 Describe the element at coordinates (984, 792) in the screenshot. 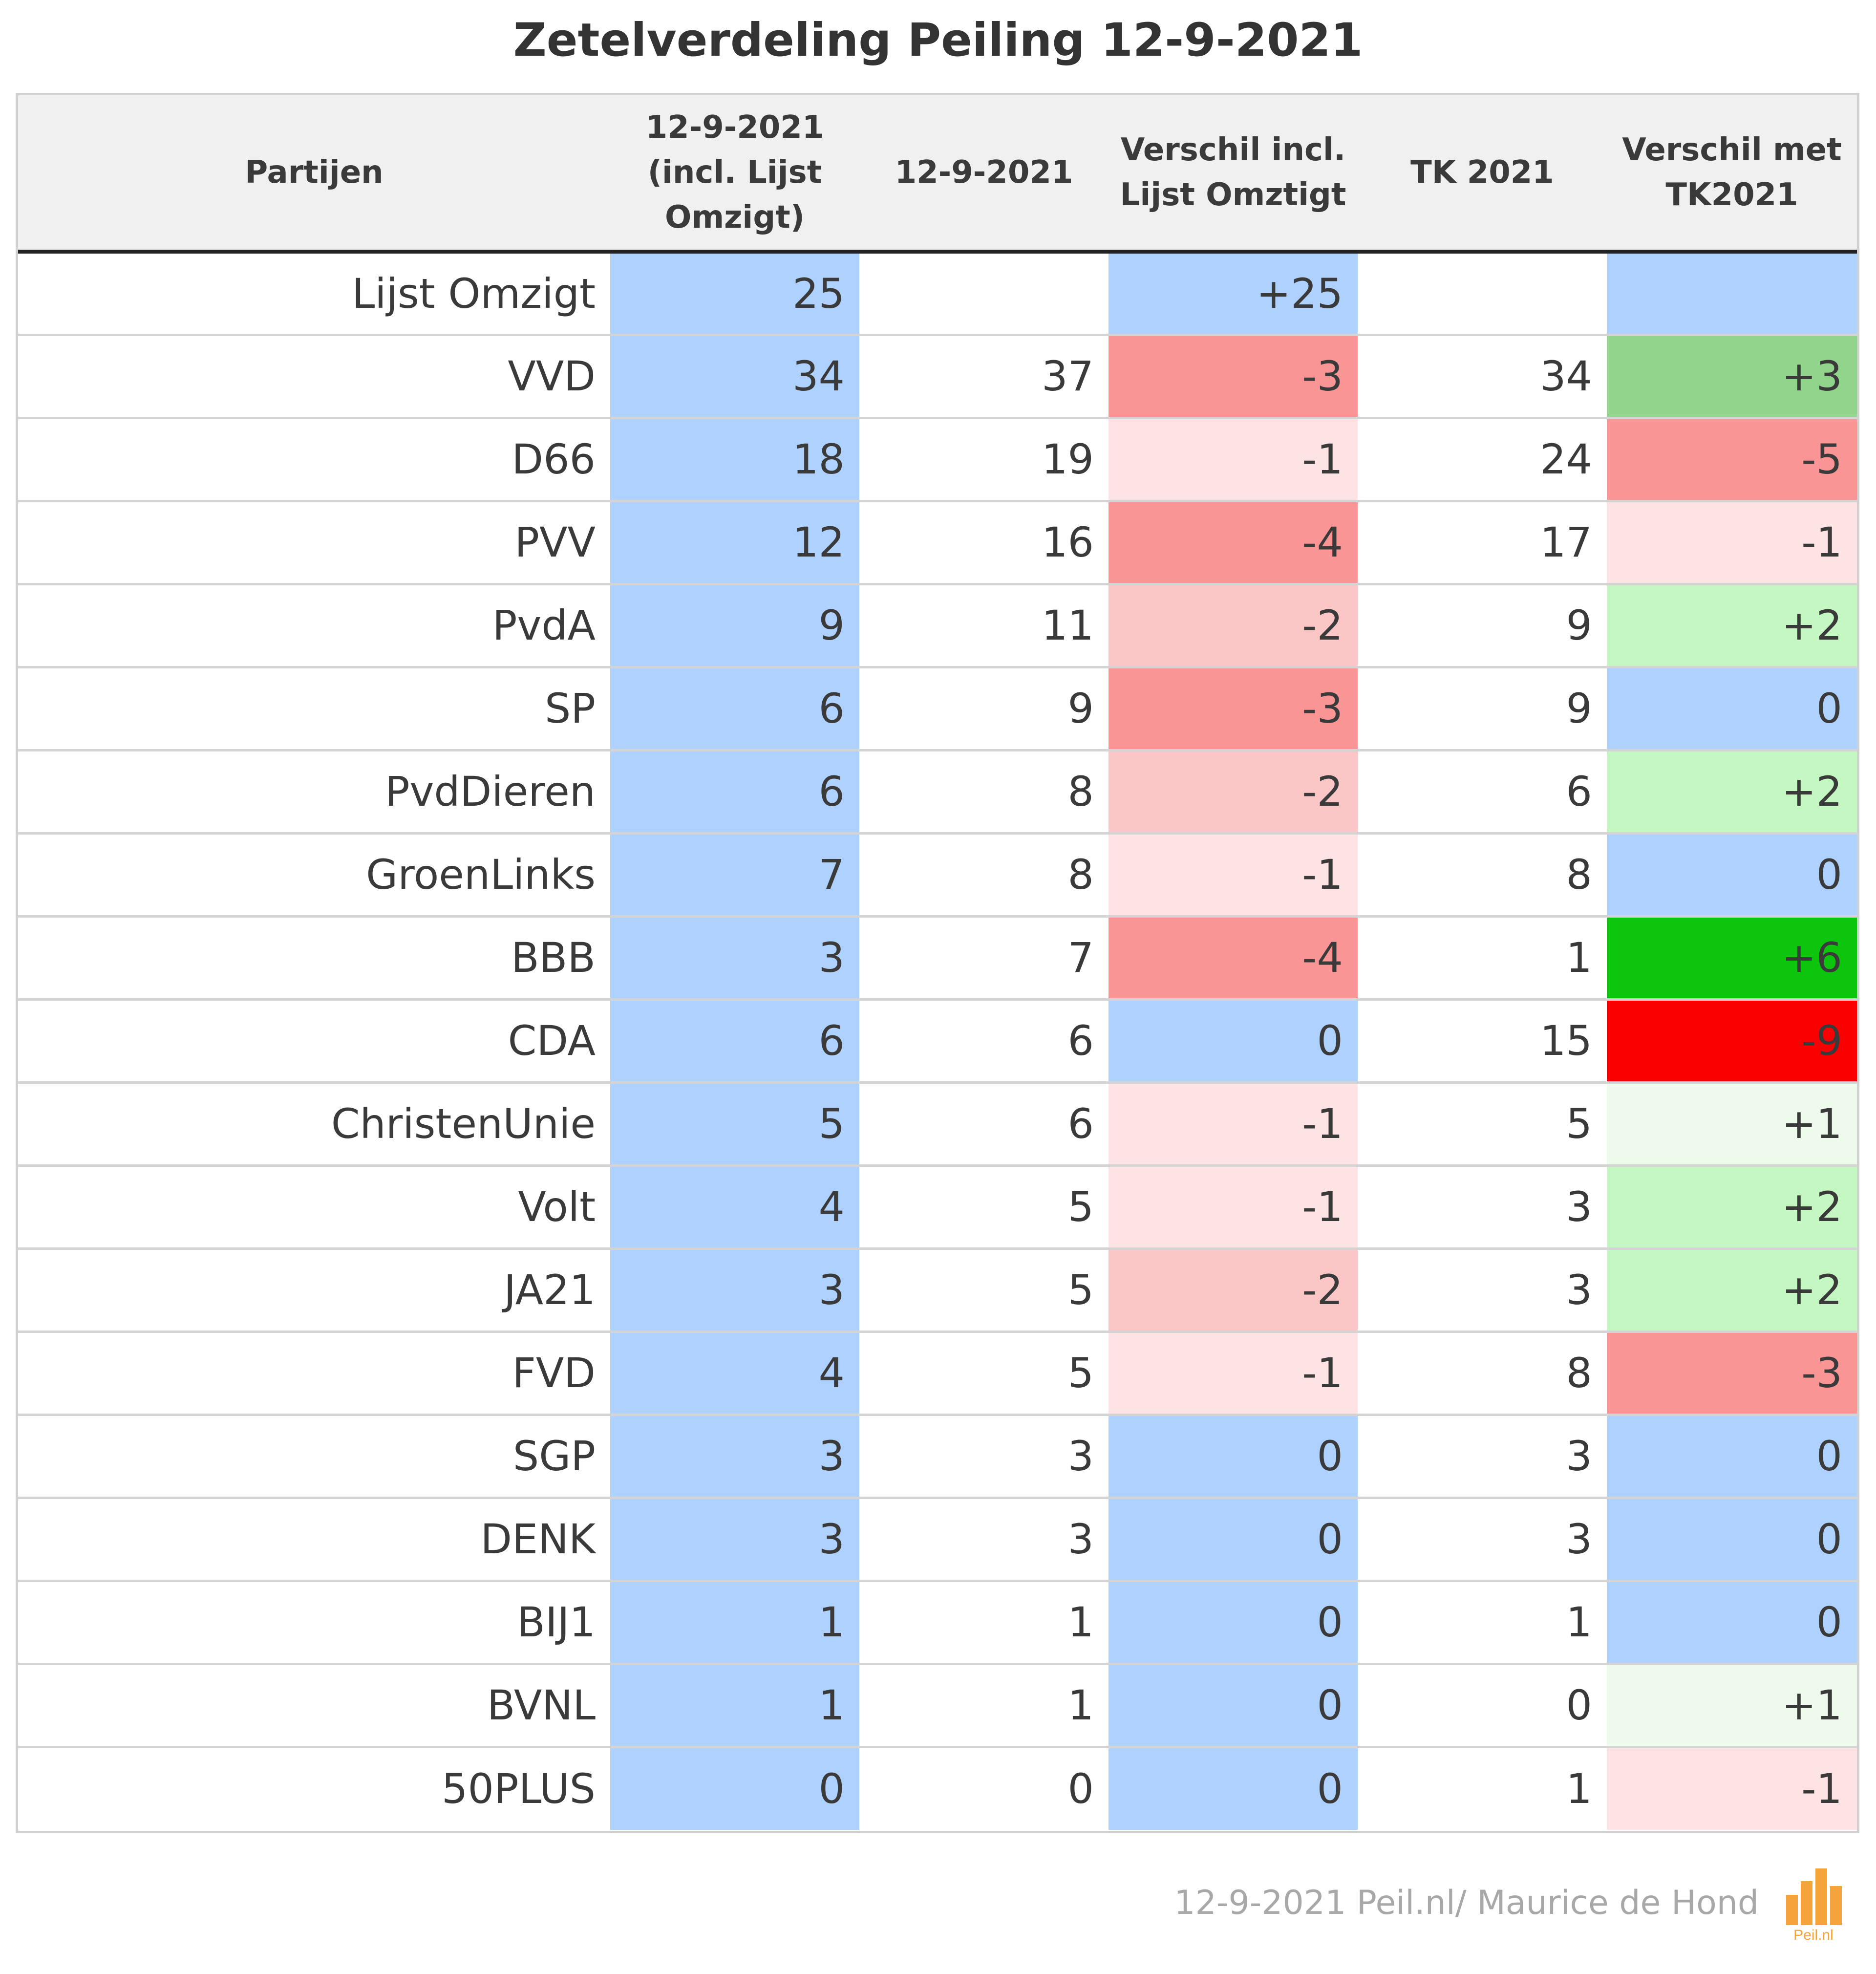

I see `seats-poll-cell: 8` at that location.